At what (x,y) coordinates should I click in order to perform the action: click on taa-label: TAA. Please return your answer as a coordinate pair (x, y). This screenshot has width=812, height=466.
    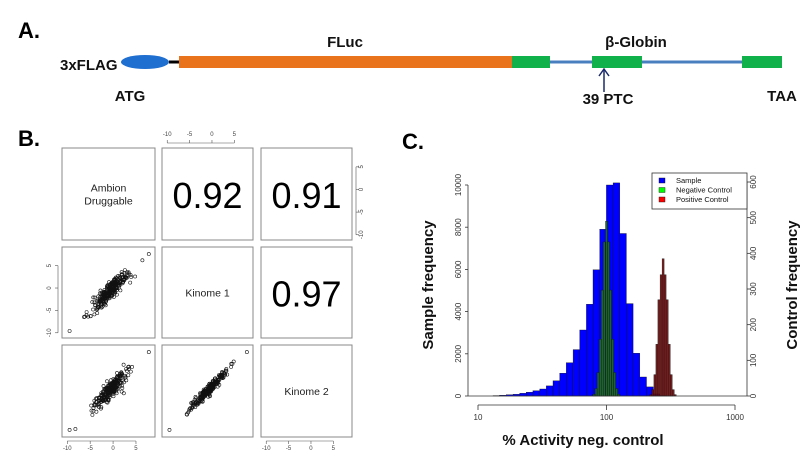
    Looking at the image, I should click on (782, 96).